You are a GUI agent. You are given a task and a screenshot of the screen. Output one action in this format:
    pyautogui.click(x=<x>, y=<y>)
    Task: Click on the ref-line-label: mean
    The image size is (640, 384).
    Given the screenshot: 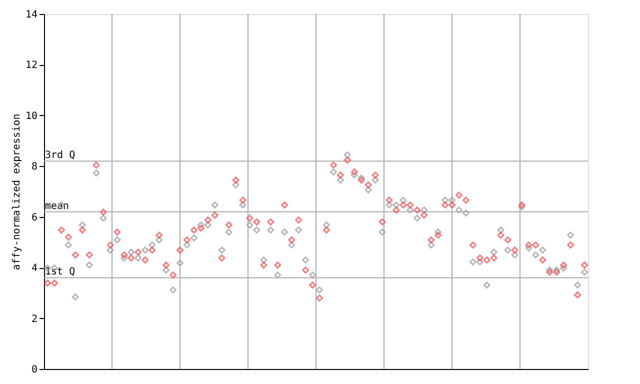 What is the action you would take?
    pyautogui.click(x=57, y=206)
    